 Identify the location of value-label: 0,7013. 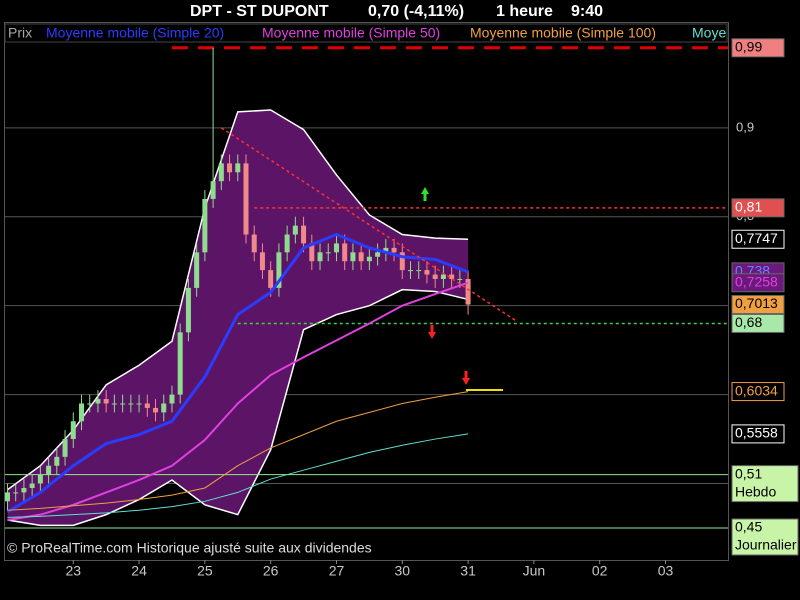
(756, 303).